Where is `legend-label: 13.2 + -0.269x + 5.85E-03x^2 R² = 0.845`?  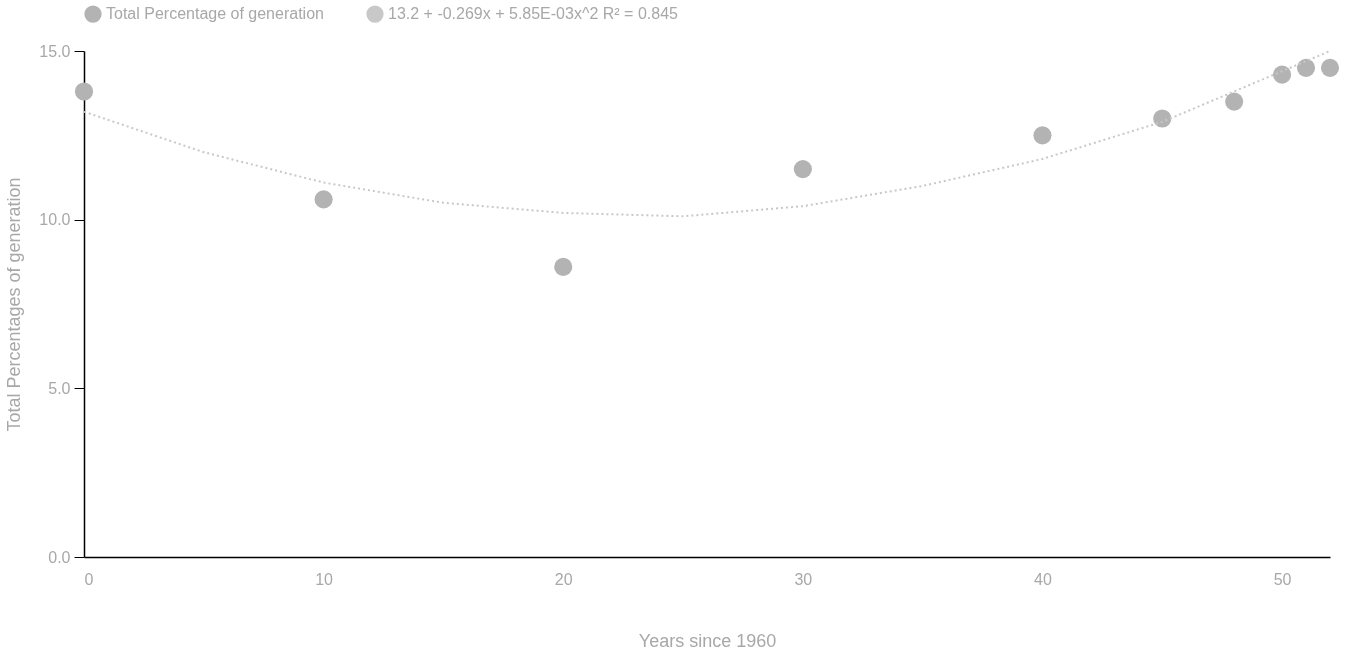 legend-label: 13.2 + -0.269x + 5.85E-03x^2 R² = 0.845 is located at coordinates (533, 14).